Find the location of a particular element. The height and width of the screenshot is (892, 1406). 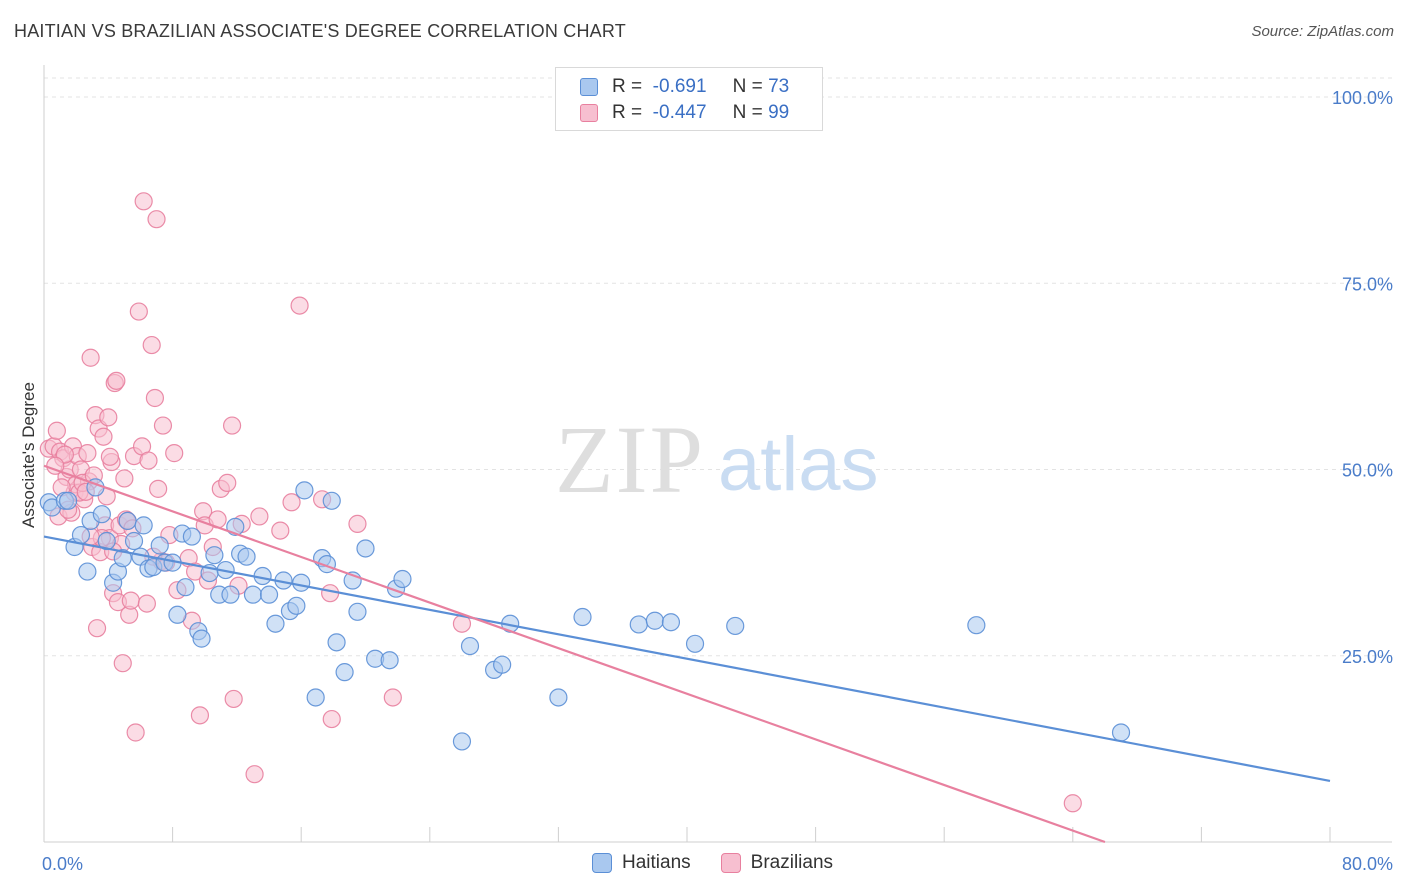

watermark-atlas: atlas is located at coordinates (798, 464).